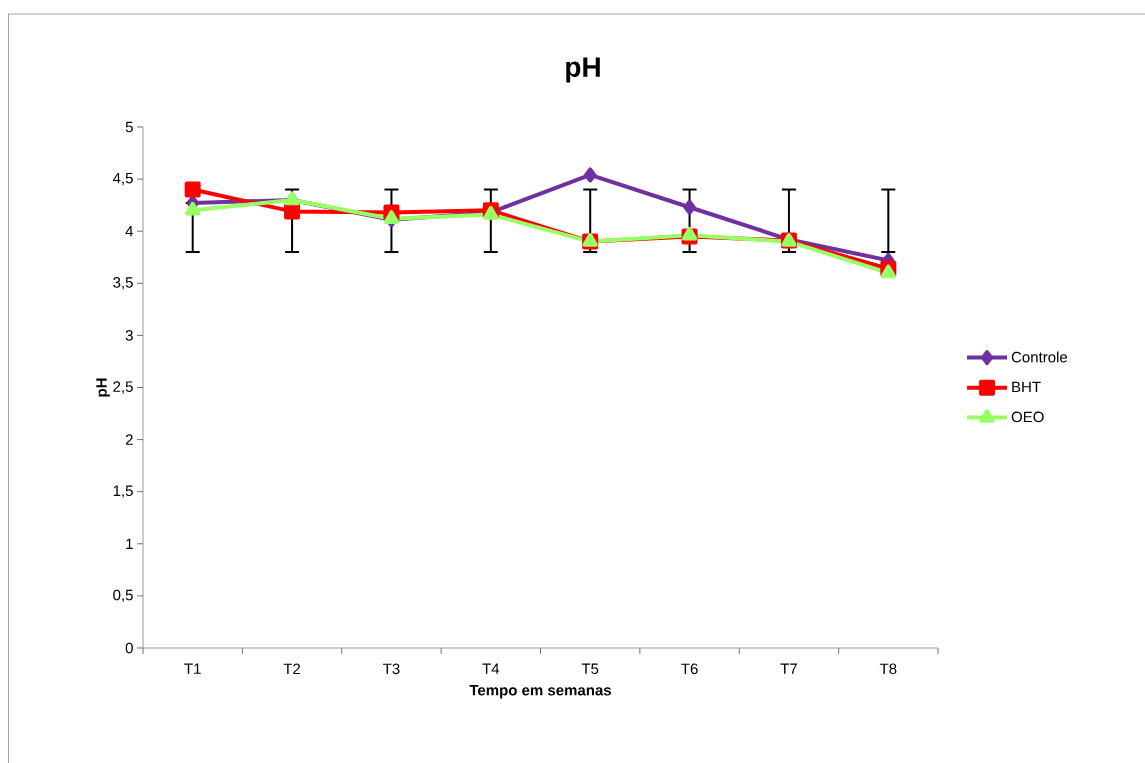 This screenshot has height=763, width=1145. What do you see at coordinates (689, 669) in the screenshot?
I see `x-tick-label: T6` at bounding box center [689, 669].